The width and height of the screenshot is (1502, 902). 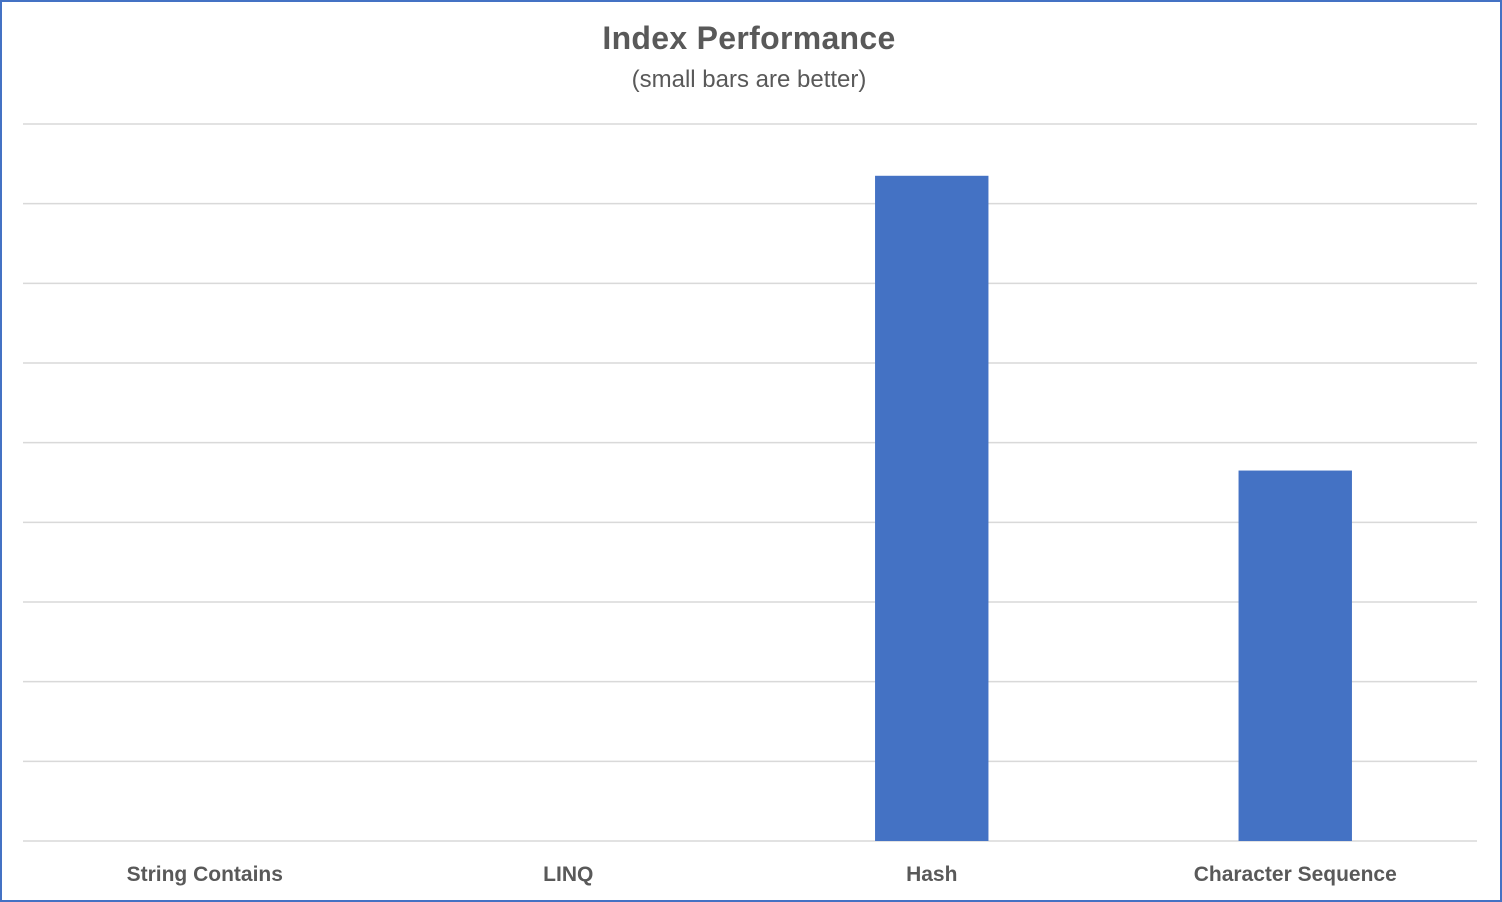 I want to click on bar-hash, so click(x=932, y=508).